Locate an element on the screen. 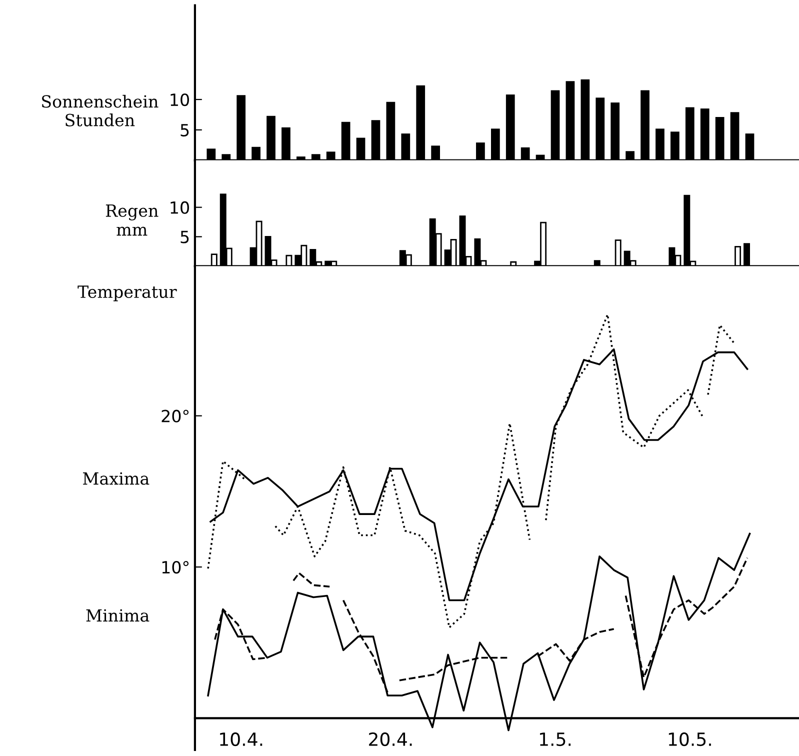 The width and height of the screenshot is (799, 756). x-tick-label: 10.5. is located at coordinates (689, 739).